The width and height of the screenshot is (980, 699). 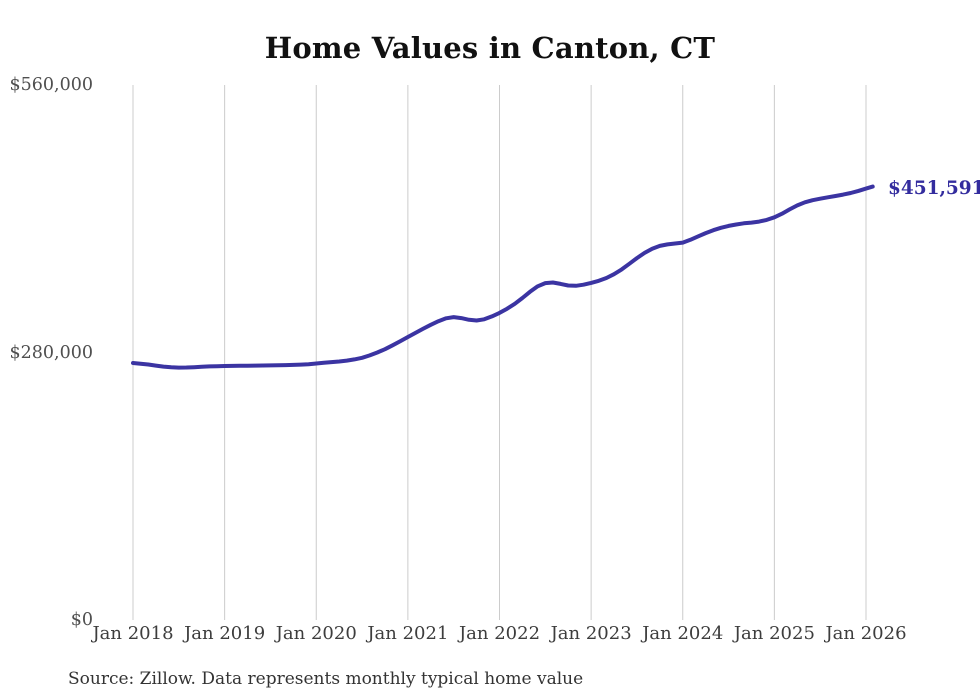 What do you see at coordinates (866, 633) in the screenshot?
I see `x-axis-tick-label: Jan 2026` at bounding box center [866, 633].